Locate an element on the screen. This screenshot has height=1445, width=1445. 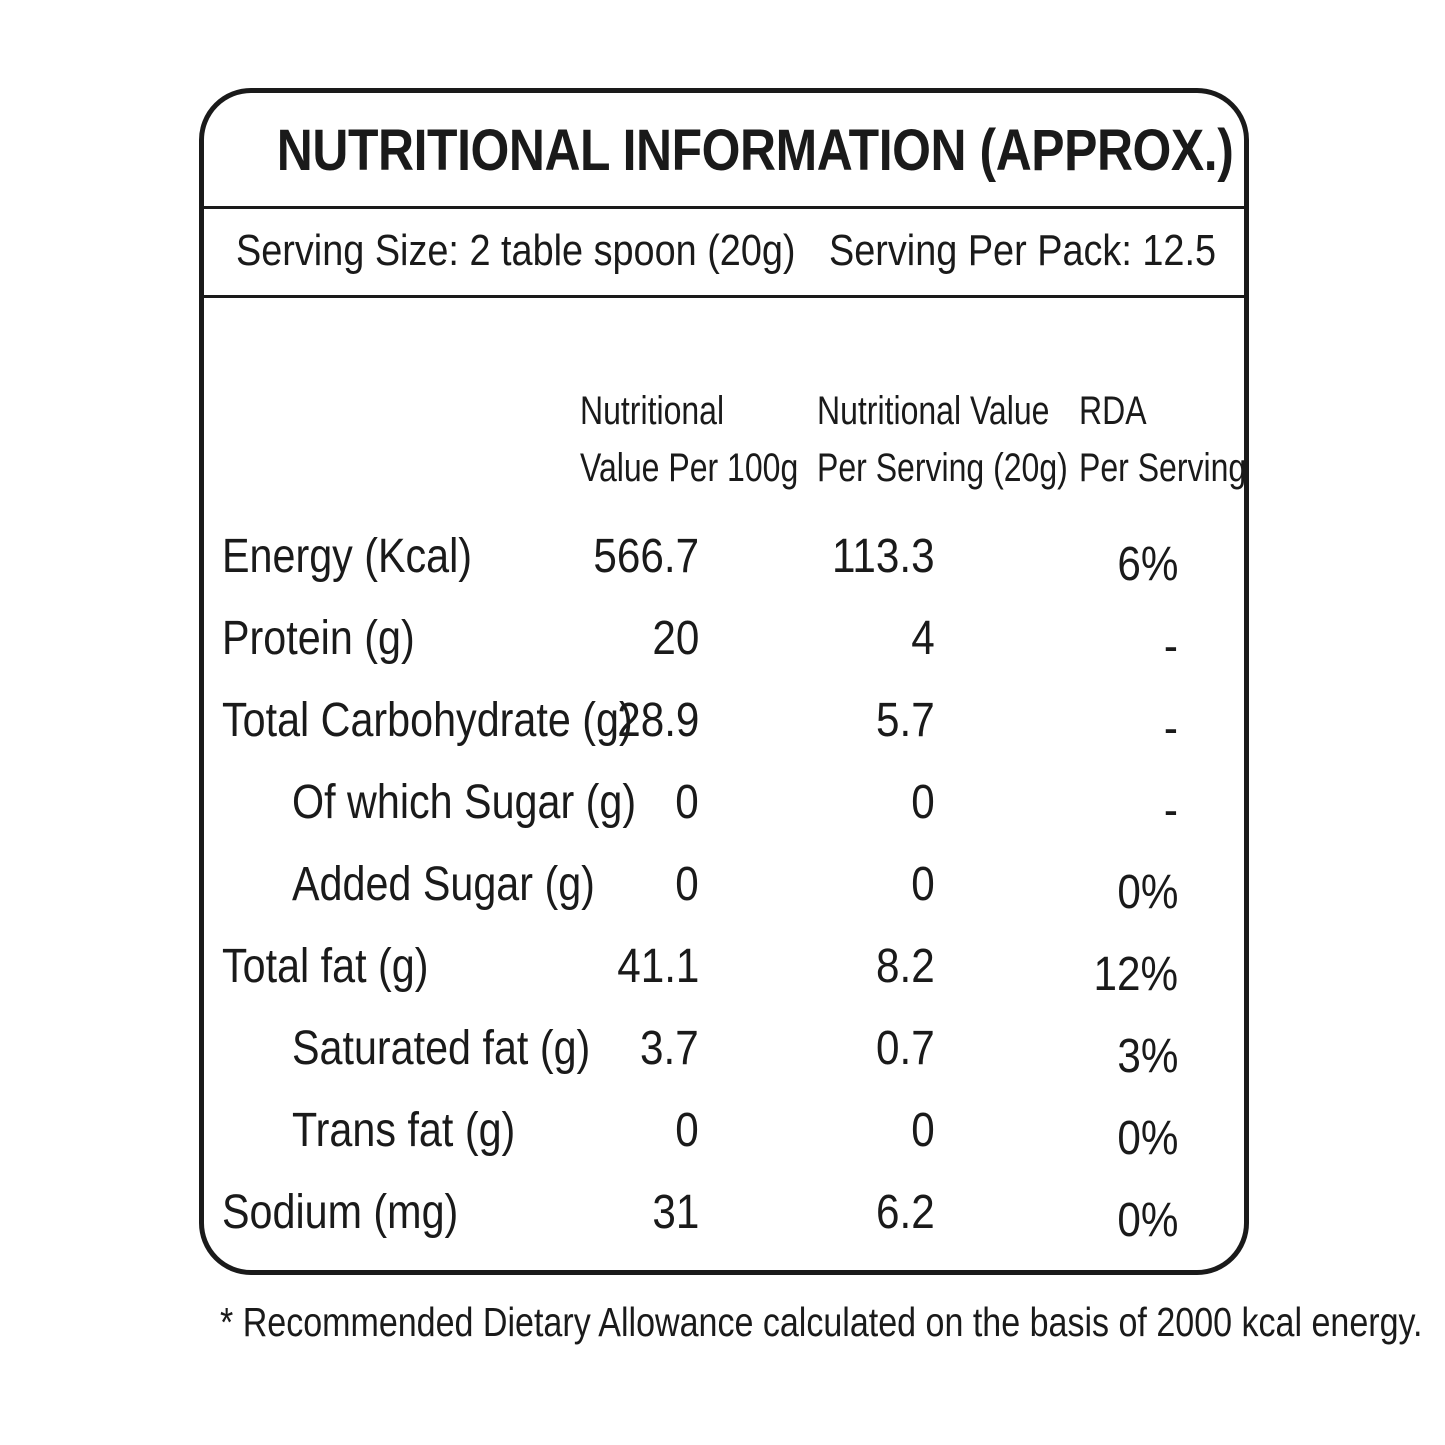
nutrient-name: Total Carbohydrate (g) is located at coordinates (427, 720).